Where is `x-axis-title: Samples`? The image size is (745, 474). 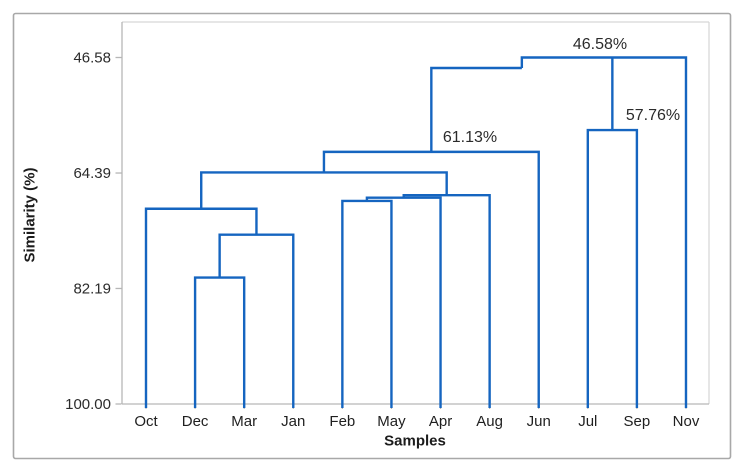 x-axis-title: Samples is located at coordinates (415, 441).